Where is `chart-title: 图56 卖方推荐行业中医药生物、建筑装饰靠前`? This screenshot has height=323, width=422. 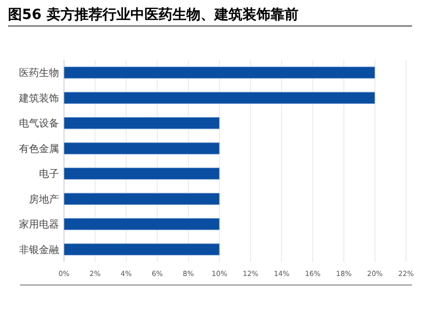 chart-title: 图56 卖方推荐行业中医药生物、建筑装饰靠前 is located at coordinates (153, 14).